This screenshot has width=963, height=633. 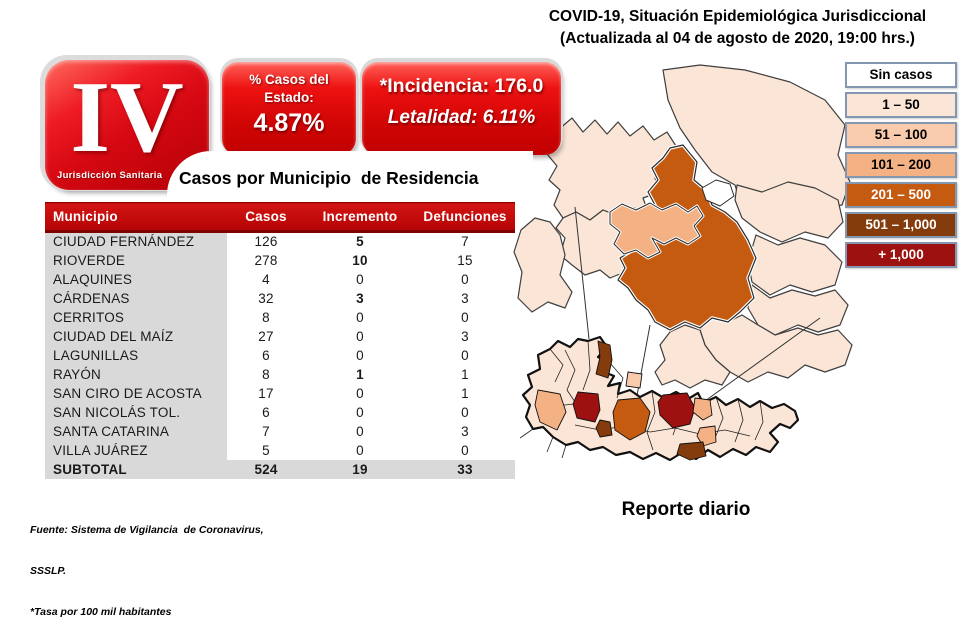 What do you see at coordinates (136, 317) in the screenshot?
I see `table-cell: CERRITOS` at bounding box center [136, 317].